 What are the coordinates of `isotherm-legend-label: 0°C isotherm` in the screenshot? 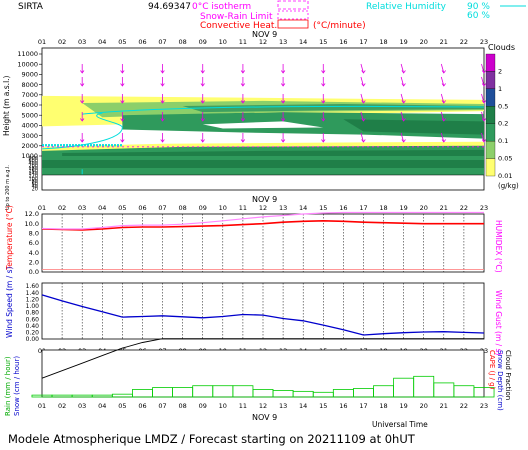 It's located at (221, 7).